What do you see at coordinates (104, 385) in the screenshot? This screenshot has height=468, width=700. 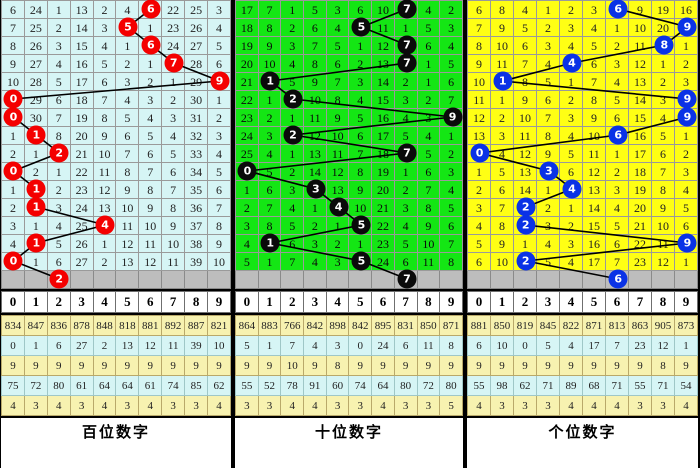 I see `stat-cell: 64` at bounding box center [104, 385].